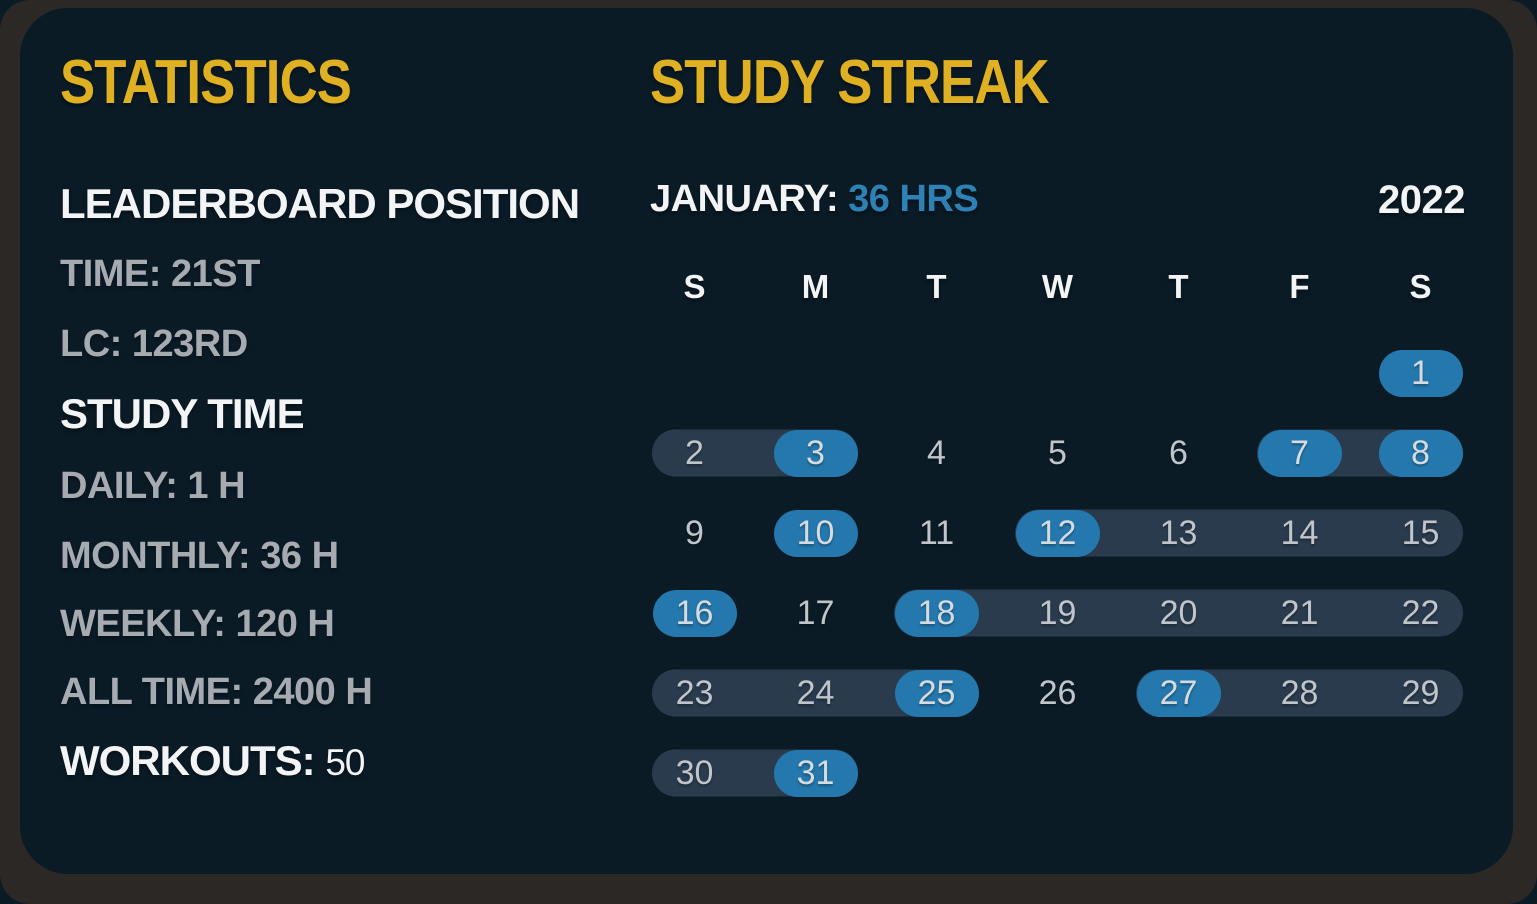 This screenshot has width=1537, height=904. Describe the element at coordinates (1420, 612) in the screenshot. I see `calendar-day: 22` at that location.